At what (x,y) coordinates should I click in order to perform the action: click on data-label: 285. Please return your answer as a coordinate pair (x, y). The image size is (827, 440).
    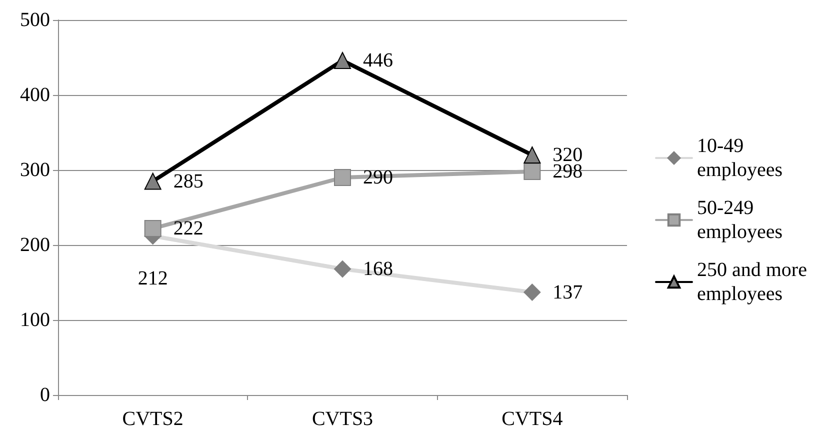
    Looking at the image, I should click on (188, 181).